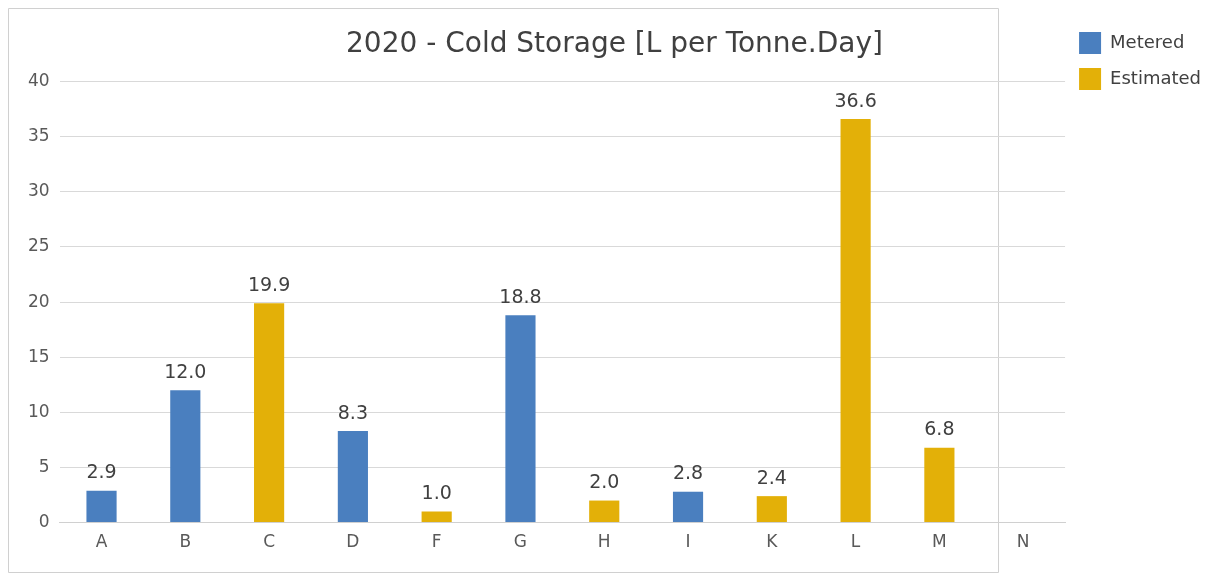 The width and height of the screenshot is (1229, 581). Describe the element at coordinates (604, 541) in the screenshot. I see `x-tick-label: H` at that location.